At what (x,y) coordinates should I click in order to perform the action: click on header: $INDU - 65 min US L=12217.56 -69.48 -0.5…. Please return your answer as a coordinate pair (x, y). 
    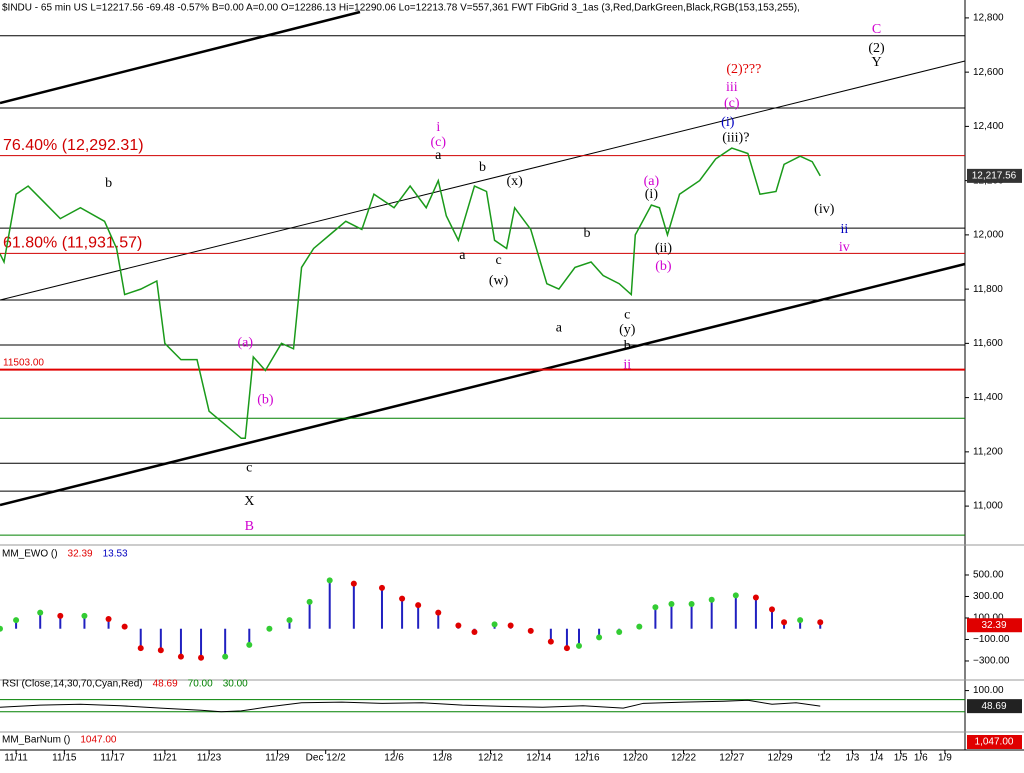
    Looking at the image, I should click on (401, 8).